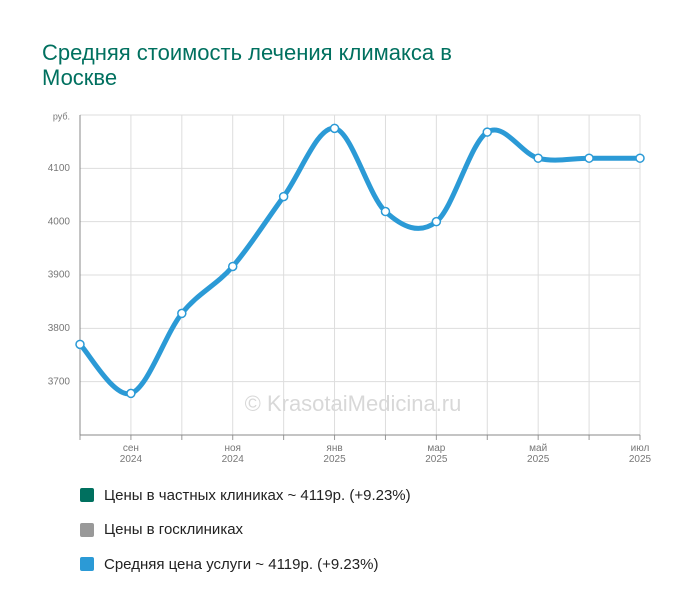 The height and width of the screenshot is (612, 700). Describe the element at coordinates (640, 454) in the screenshot. I see `x-tick-label: июл 2025` at that location.